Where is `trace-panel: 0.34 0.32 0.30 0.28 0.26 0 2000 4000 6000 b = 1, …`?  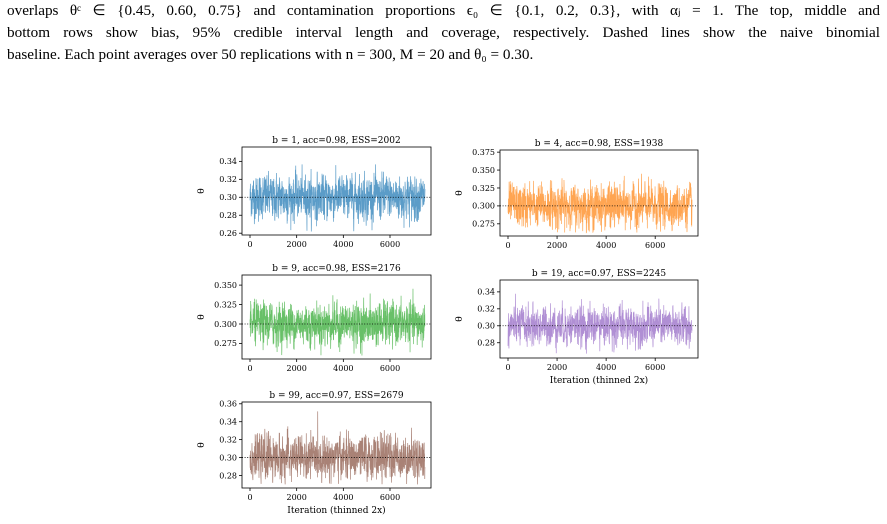
trace-panel: 0.34 0.32 0.30 0.28 0.26 0 2000 4000 6000 b = 1, … is located at coordinates (314, 192).